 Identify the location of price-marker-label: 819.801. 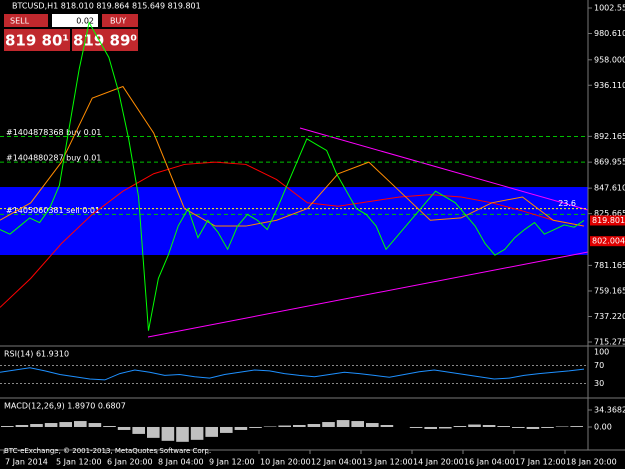
(608, 220).